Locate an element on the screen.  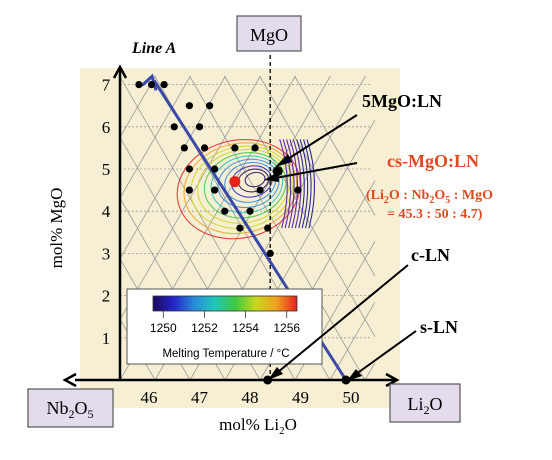
y-tick-label: 3 is located at coordinates (106, 253).